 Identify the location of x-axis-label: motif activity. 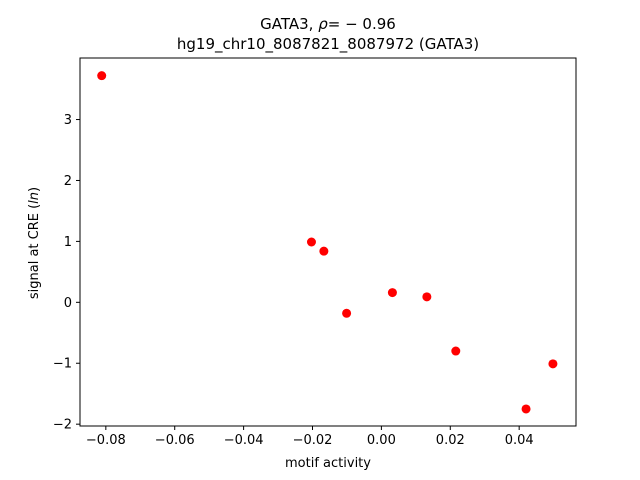
(328, 463).